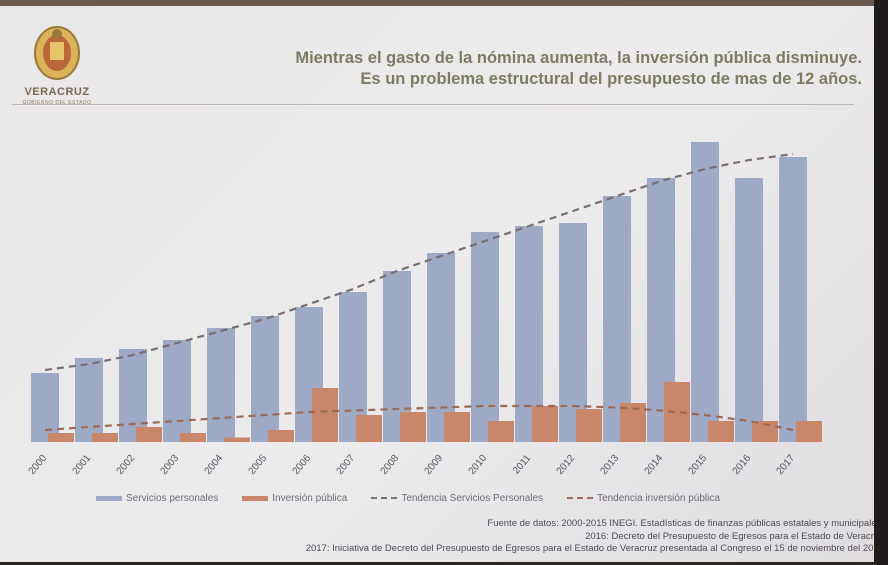 The image size is (888, 565). I want to click on x-tick-label-2013: 2013, so click(610, 465).